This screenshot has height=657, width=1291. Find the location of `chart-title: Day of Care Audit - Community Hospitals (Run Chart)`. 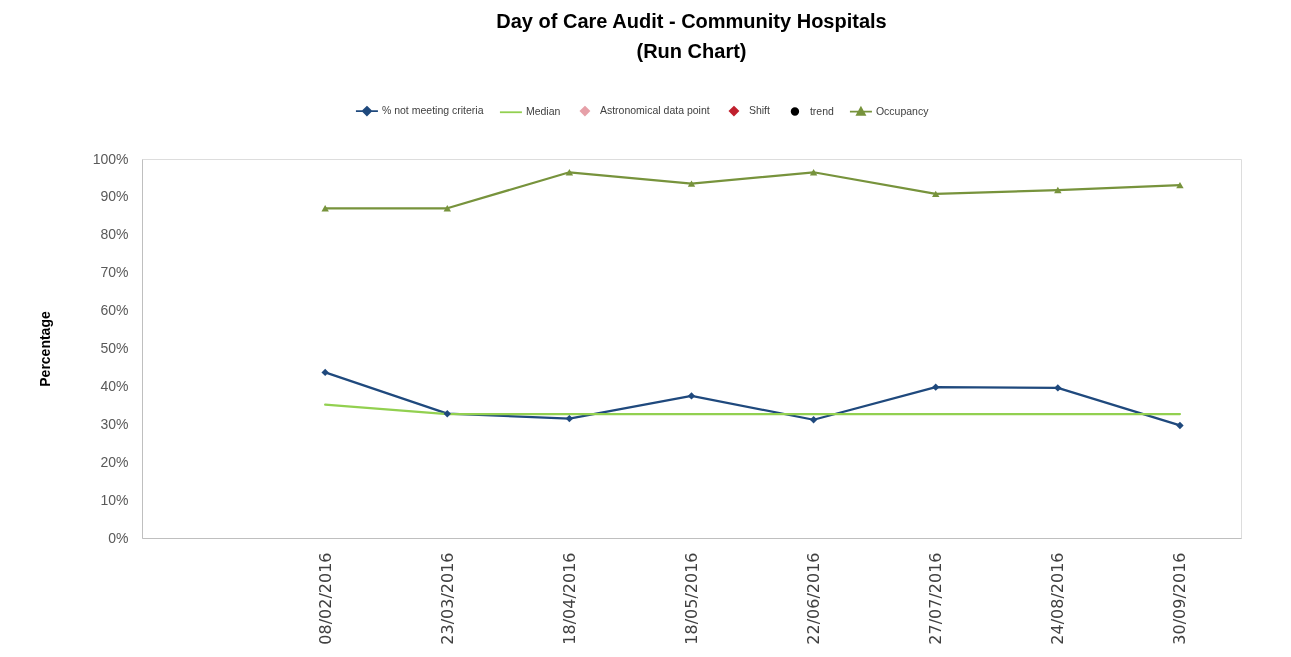

chart-title: Day of Care Audit - Community Hospitals (Run Chart) is located at coordinates (691, 36).